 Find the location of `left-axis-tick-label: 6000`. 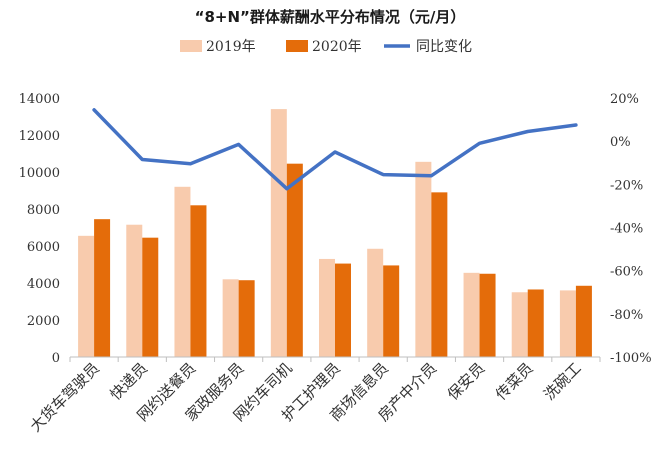

left-axis-tick-label: 6000 is located at coordinates (43, 247).